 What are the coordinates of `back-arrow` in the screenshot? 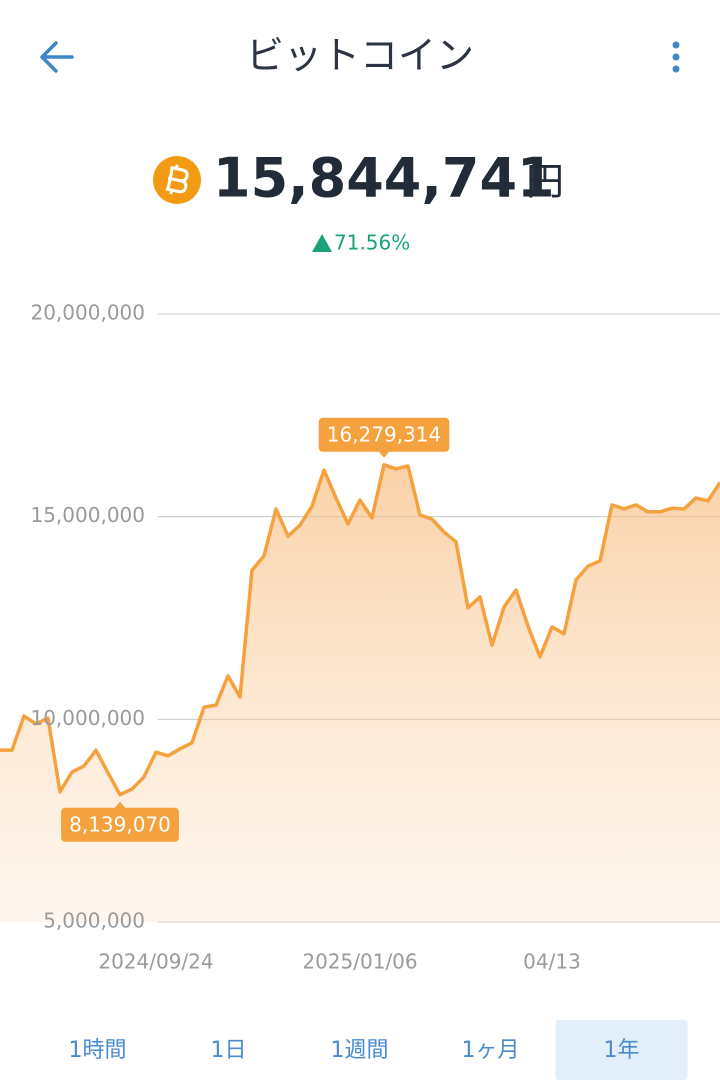 It's located at (57, 57).